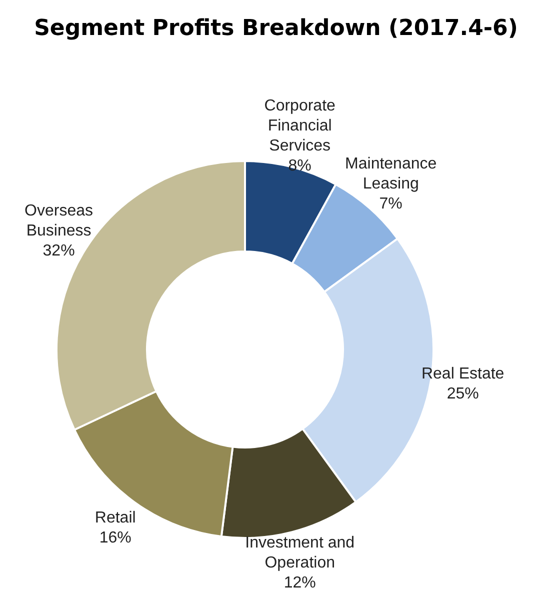  What do you see at coordinates (276, 28) in the screenshot?
I see `chart-title: Segment Profits Breakdown (2017.4-6)` at bounding box center [276, 28].